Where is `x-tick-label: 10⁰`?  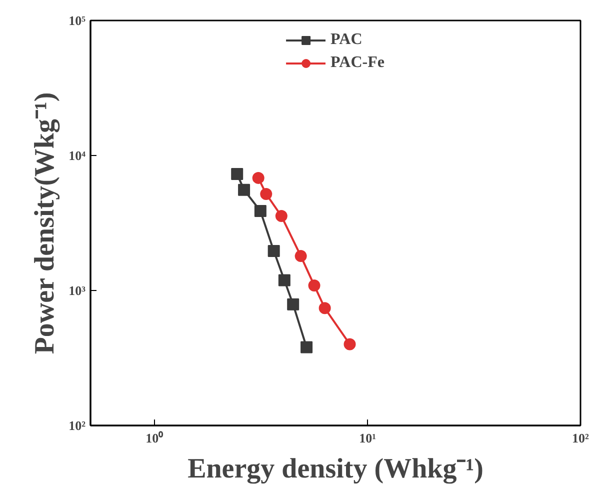 x-tick-label: 10⁰ is located at coordinates (155, 438).